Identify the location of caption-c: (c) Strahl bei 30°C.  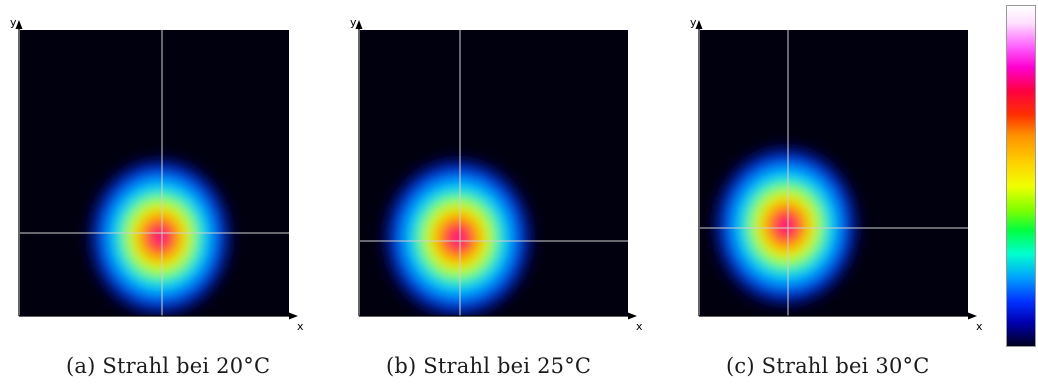
(828, 366).